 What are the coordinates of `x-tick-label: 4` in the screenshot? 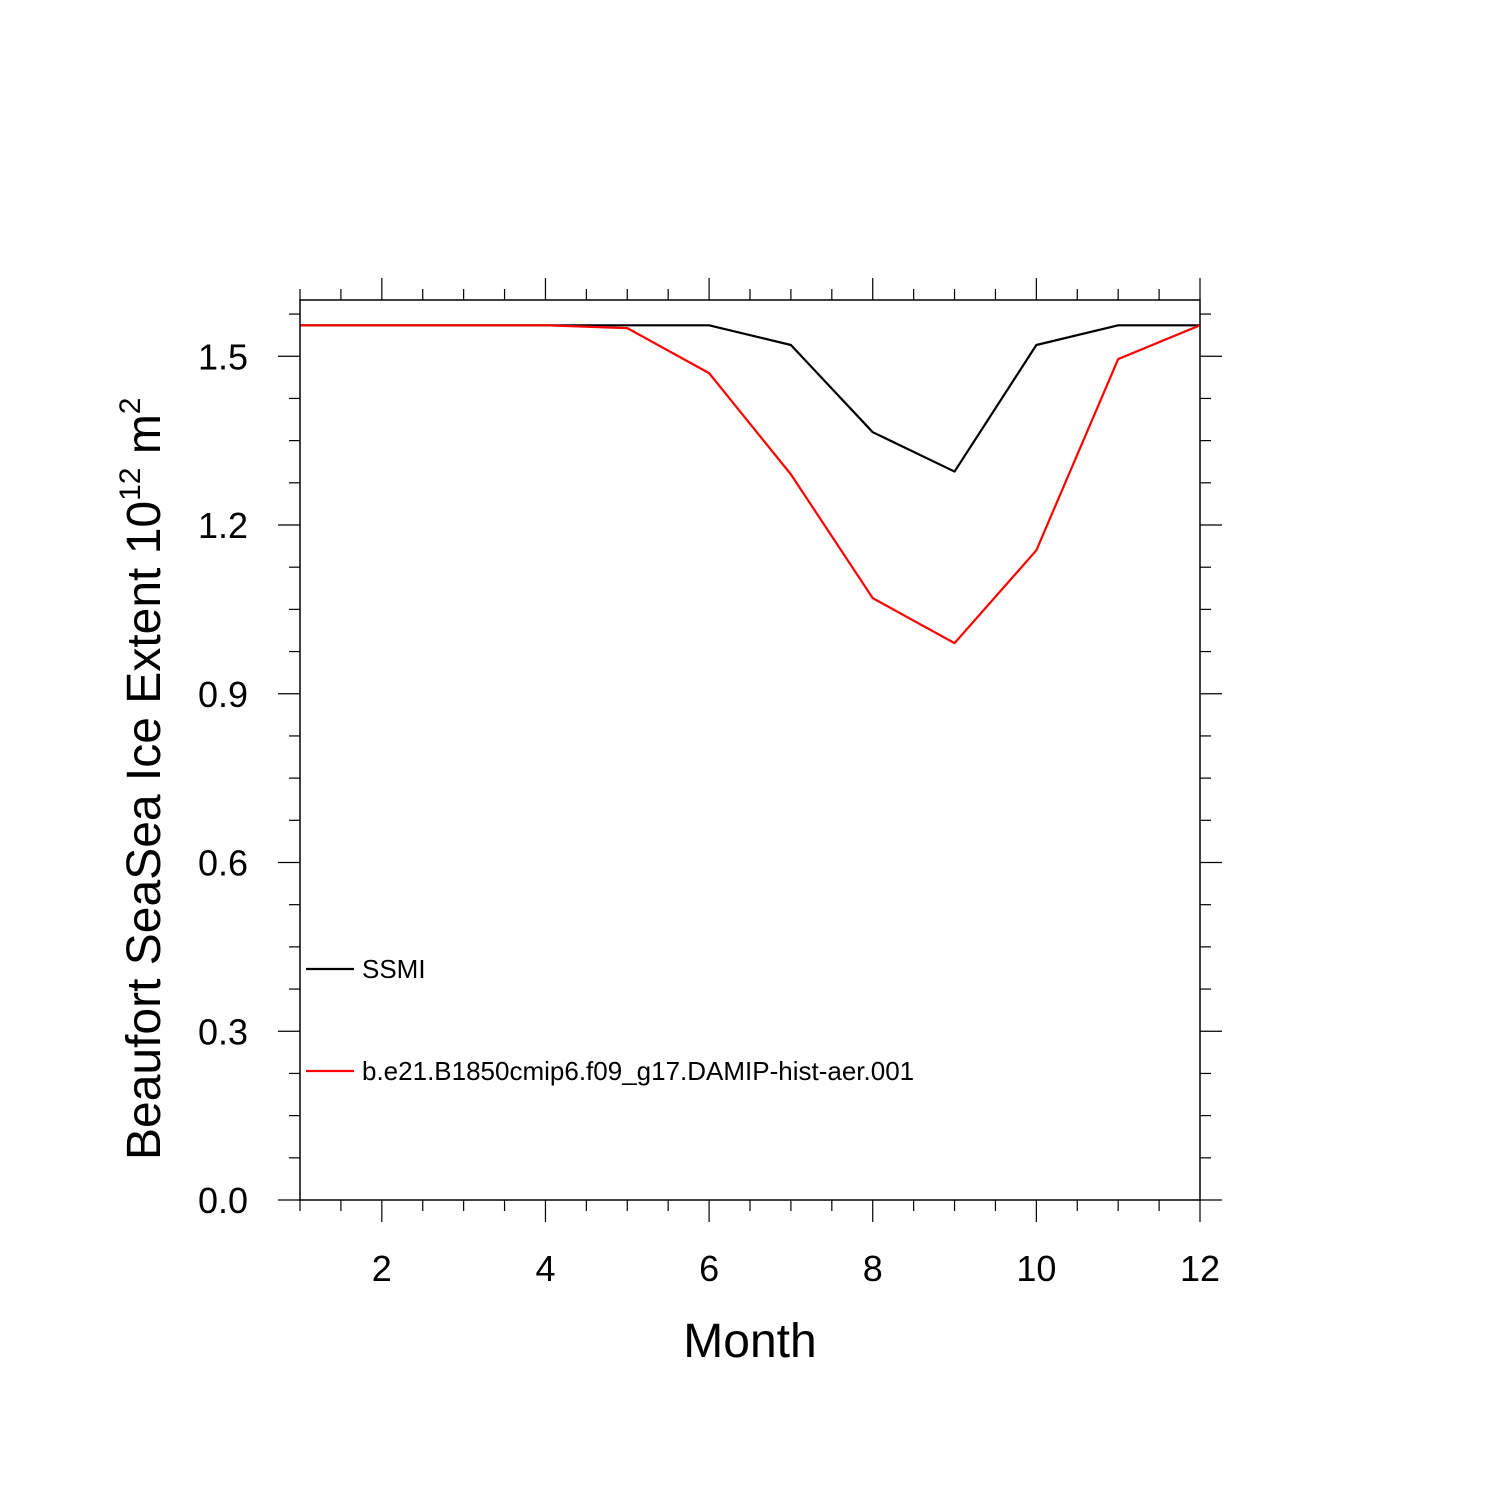 It's located at (545, 1268).